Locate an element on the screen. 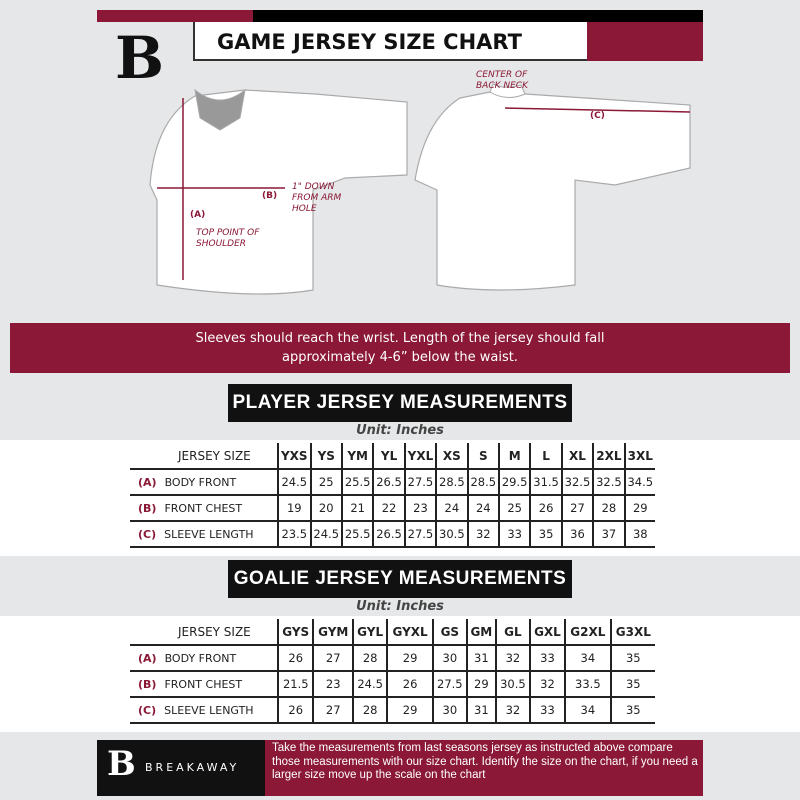 Image resolution: width=800 pixels, height=800 pixels. size-header: L is located at coordinates (546, 456).